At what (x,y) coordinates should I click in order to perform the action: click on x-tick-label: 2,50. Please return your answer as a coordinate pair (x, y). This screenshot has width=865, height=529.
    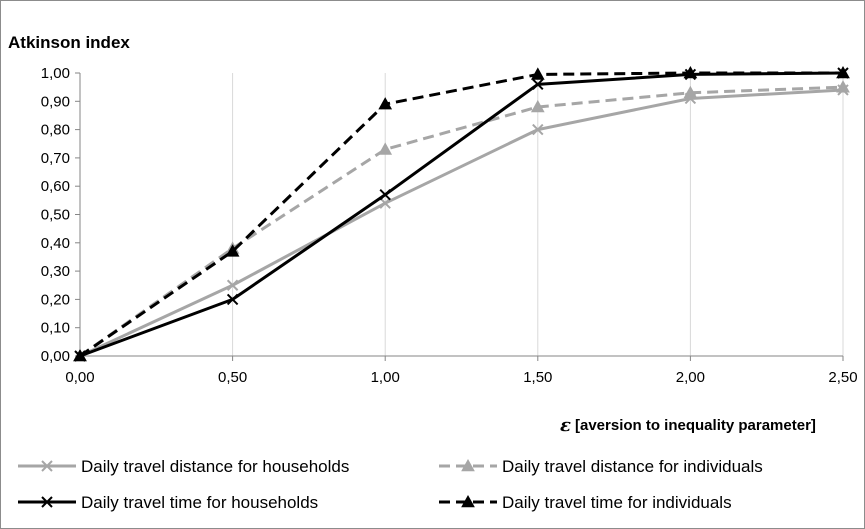
    Looking at the image, I should click on (842, 377).